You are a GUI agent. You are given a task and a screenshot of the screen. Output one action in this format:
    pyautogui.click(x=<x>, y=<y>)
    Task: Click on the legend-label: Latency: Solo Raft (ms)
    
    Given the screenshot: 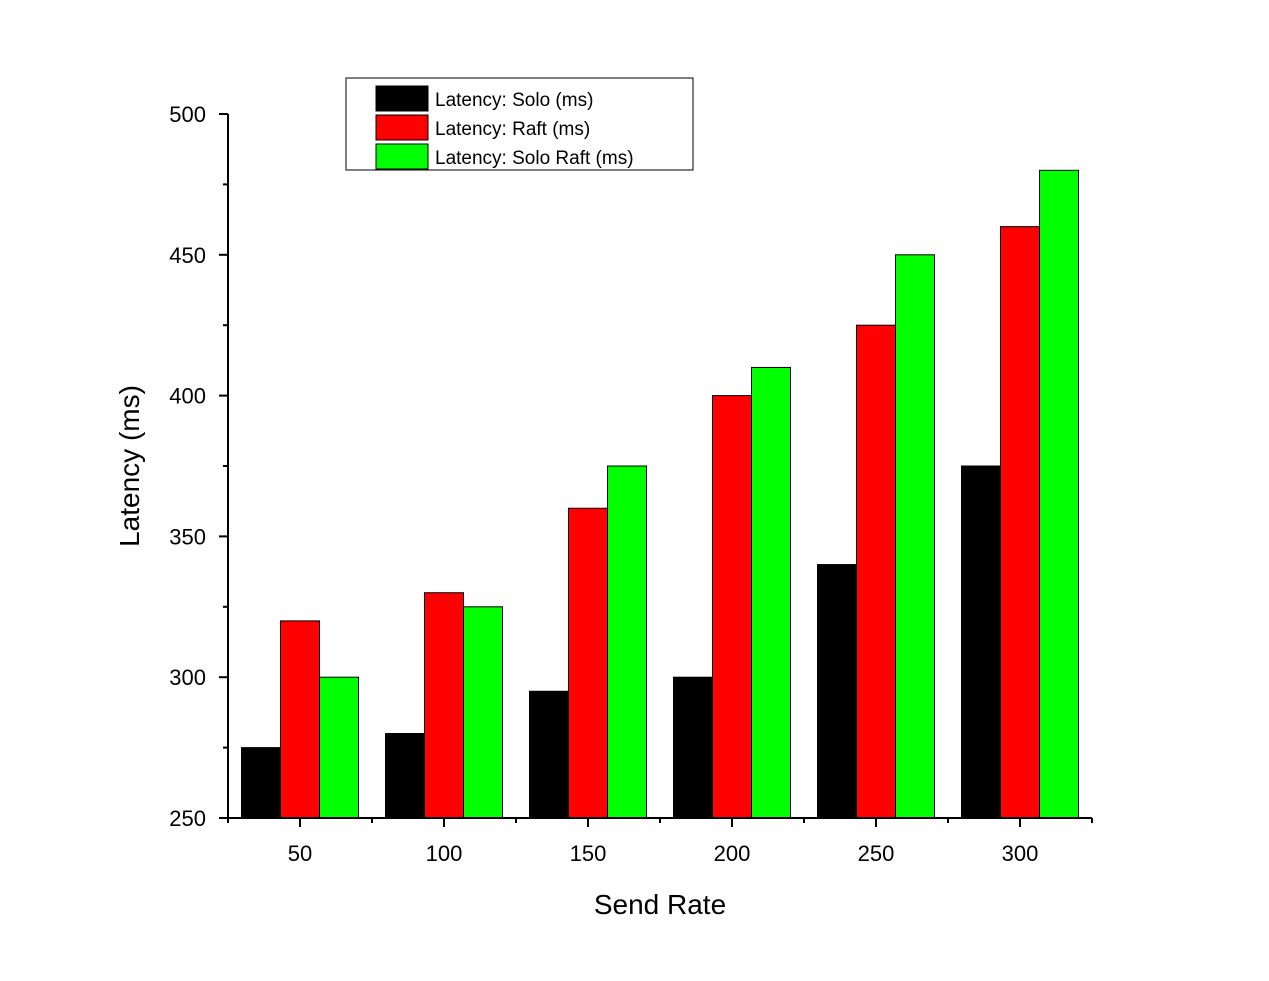 What is the action you would take?
    pyautogui.click(x=534, y=158)
    